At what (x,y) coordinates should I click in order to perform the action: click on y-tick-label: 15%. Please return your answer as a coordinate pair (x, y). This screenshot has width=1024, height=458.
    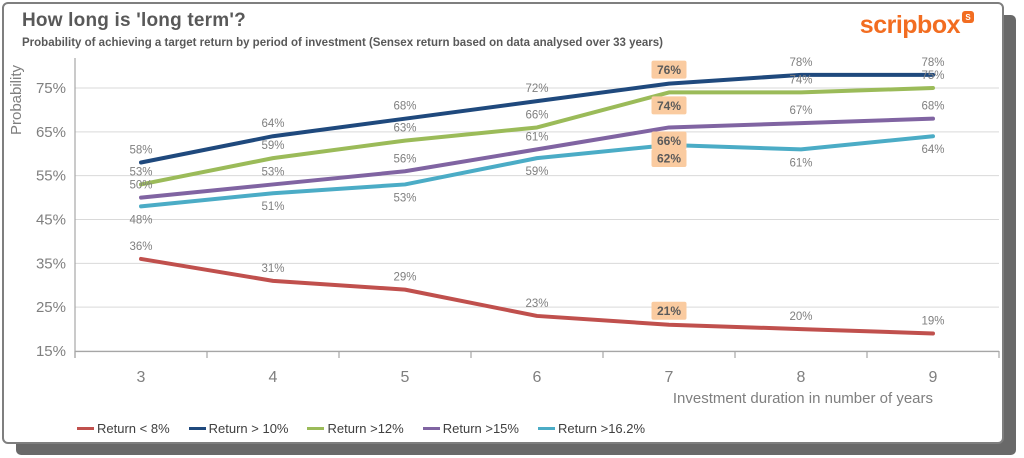
    Looking at the image, I should click on (51, 351).